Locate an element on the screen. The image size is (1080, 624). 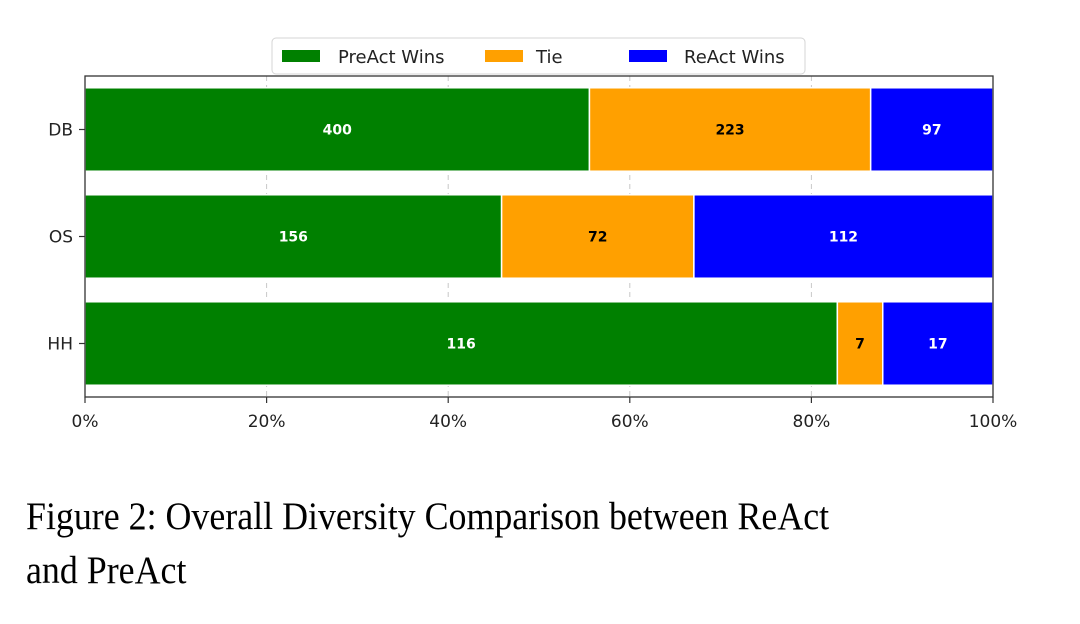
bar-value-label: 97 is located at coordinates (931, 131).